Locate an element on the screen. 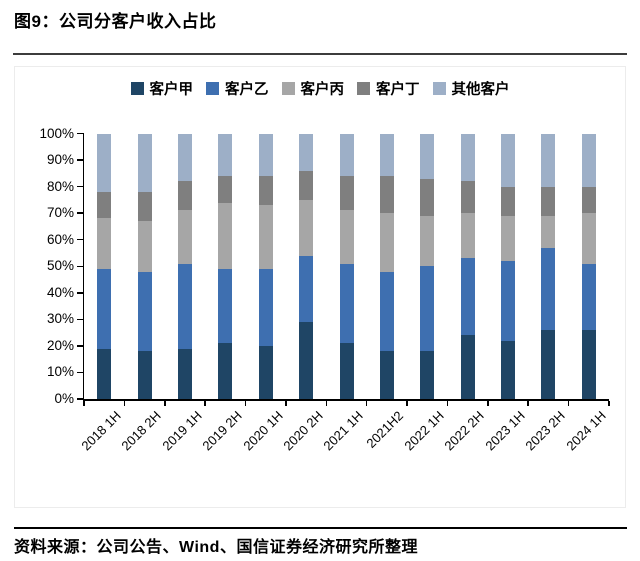  bar-segment-其他客户-2018 1H is located at coordinates (104, 162).